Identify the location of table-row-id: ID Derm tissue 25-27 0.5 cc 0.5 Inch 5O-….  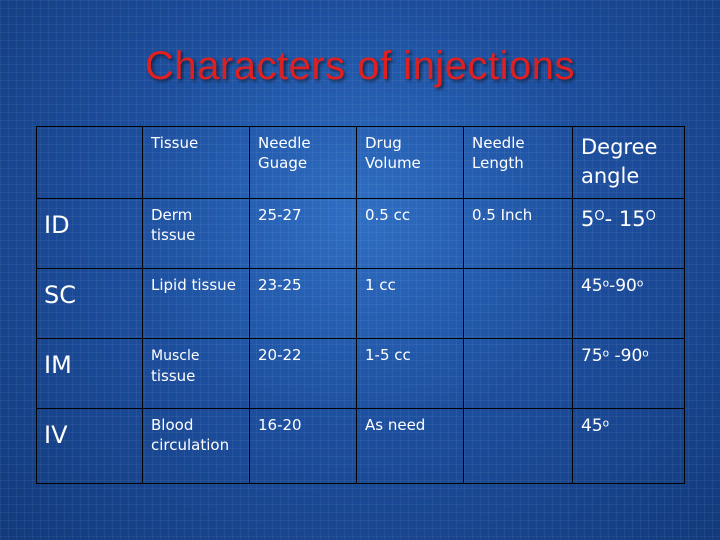
(360, 233).